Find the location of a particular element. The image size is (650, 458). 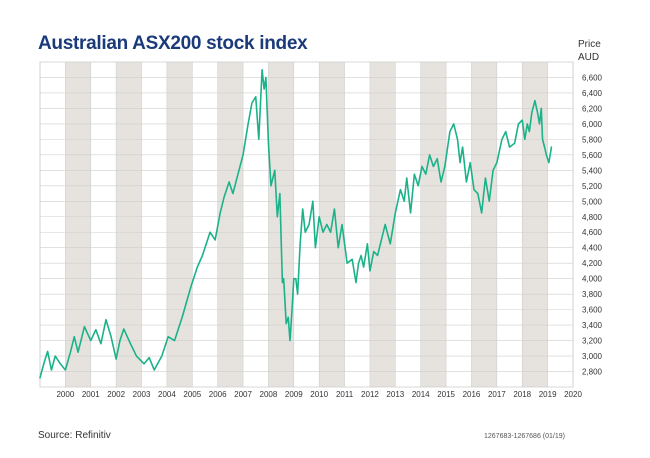

y-tick-label: 6,400 is located at coordinates (592, 93).